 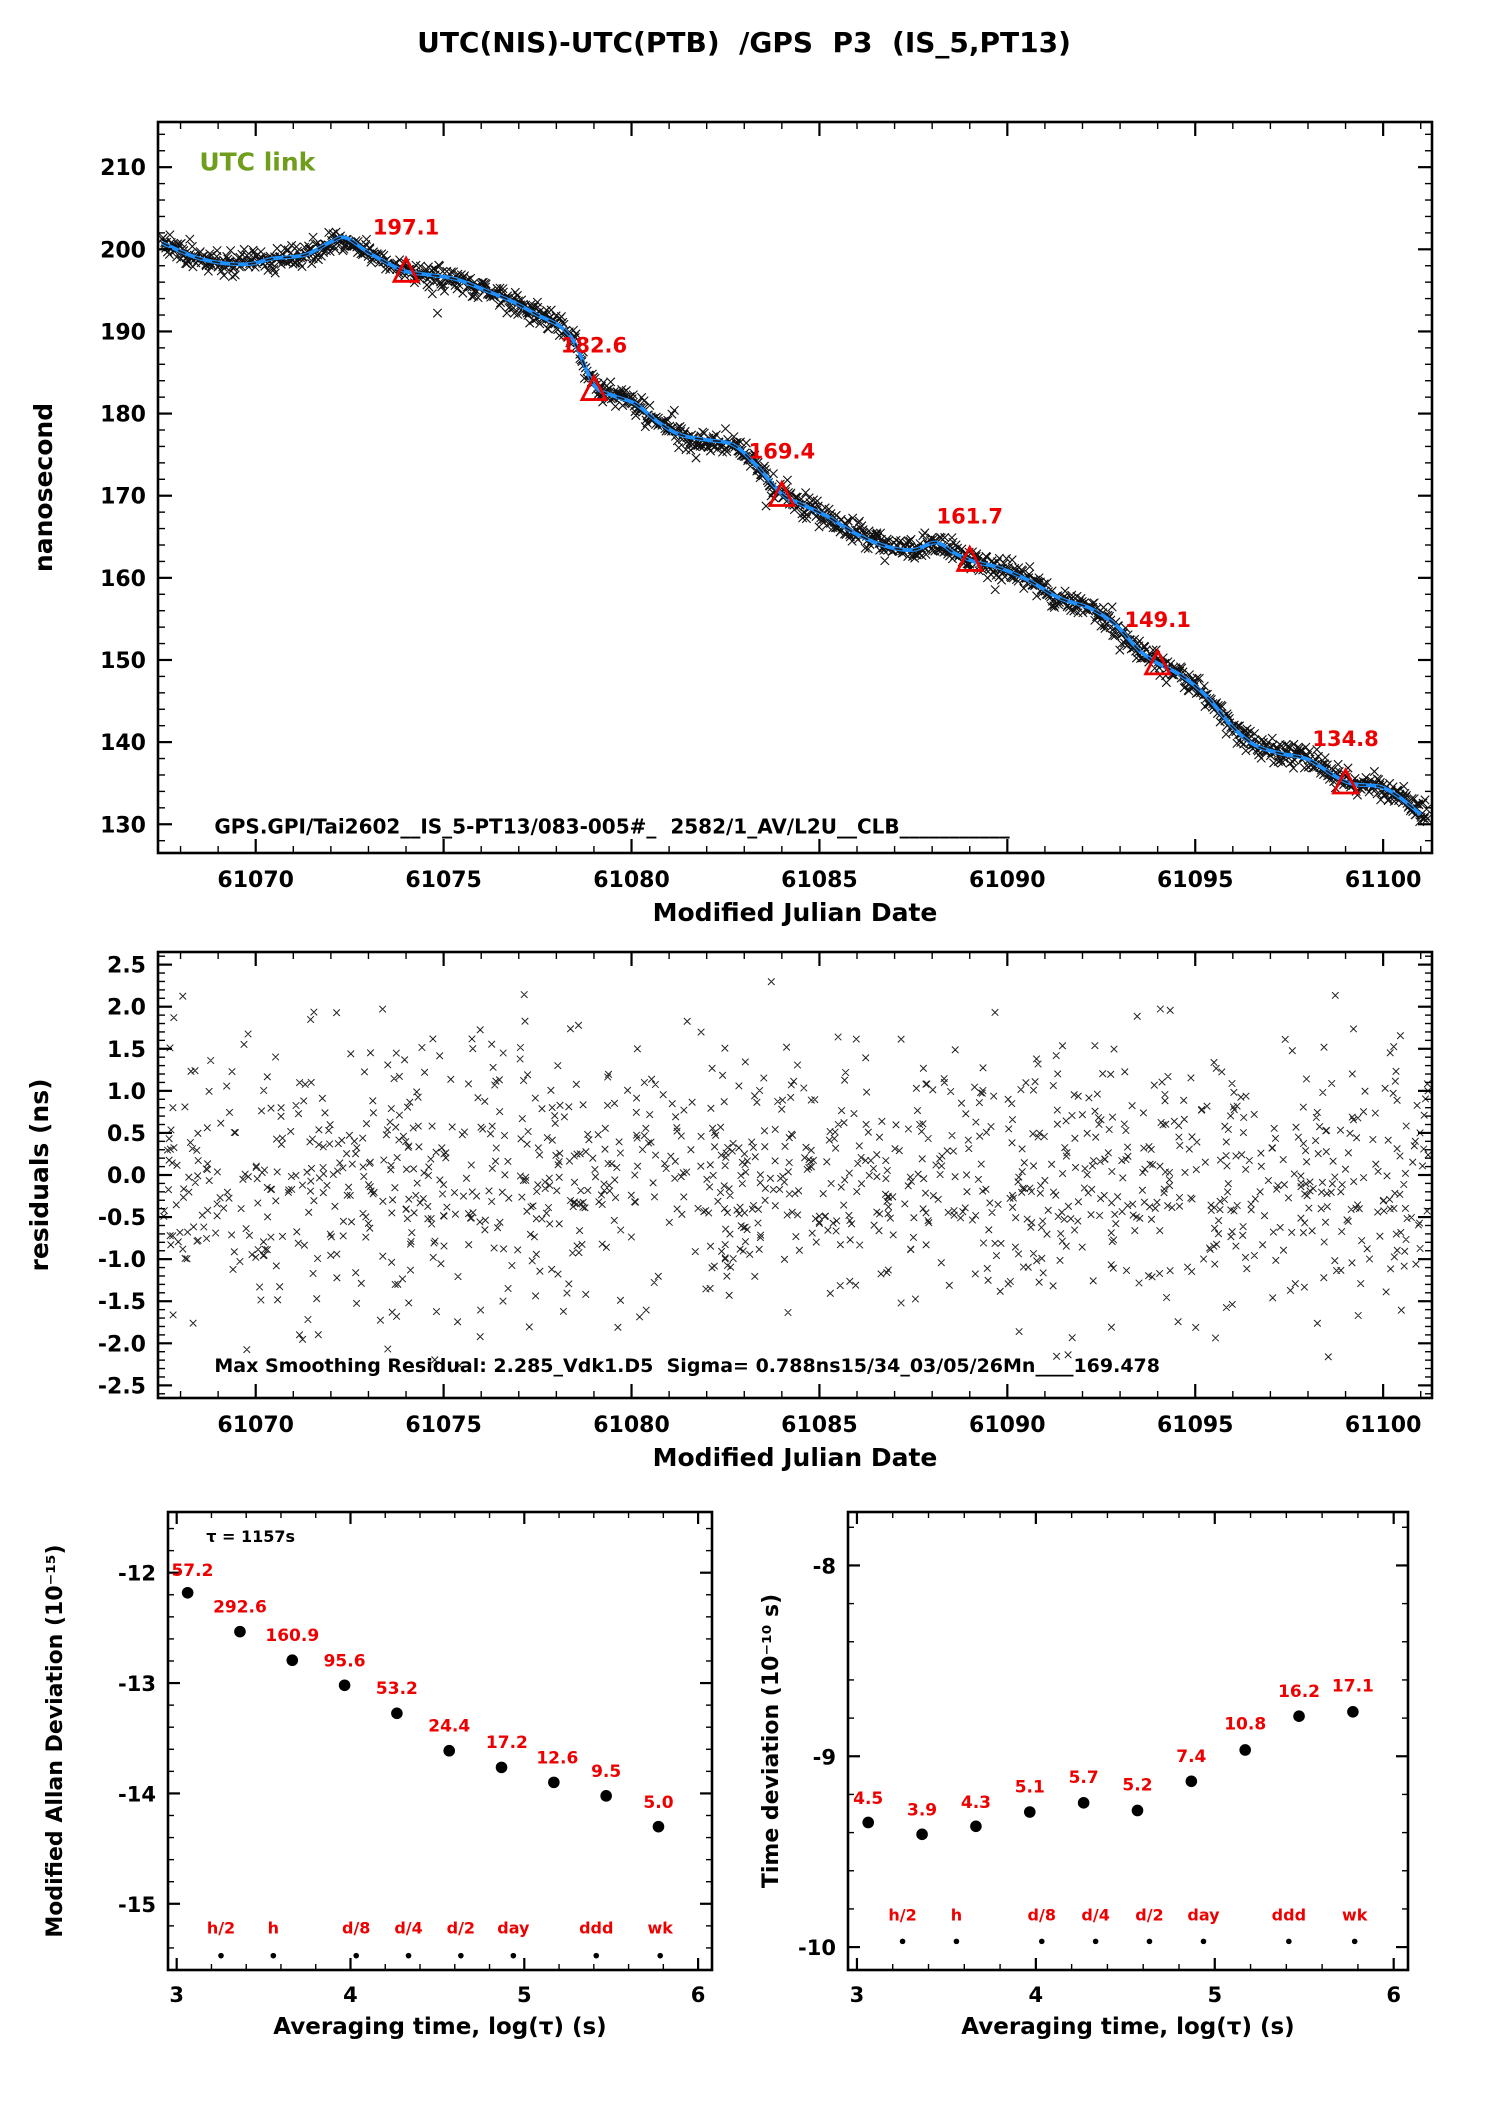 I want to click on svg-text: -9, so click(x=824, y=1757).